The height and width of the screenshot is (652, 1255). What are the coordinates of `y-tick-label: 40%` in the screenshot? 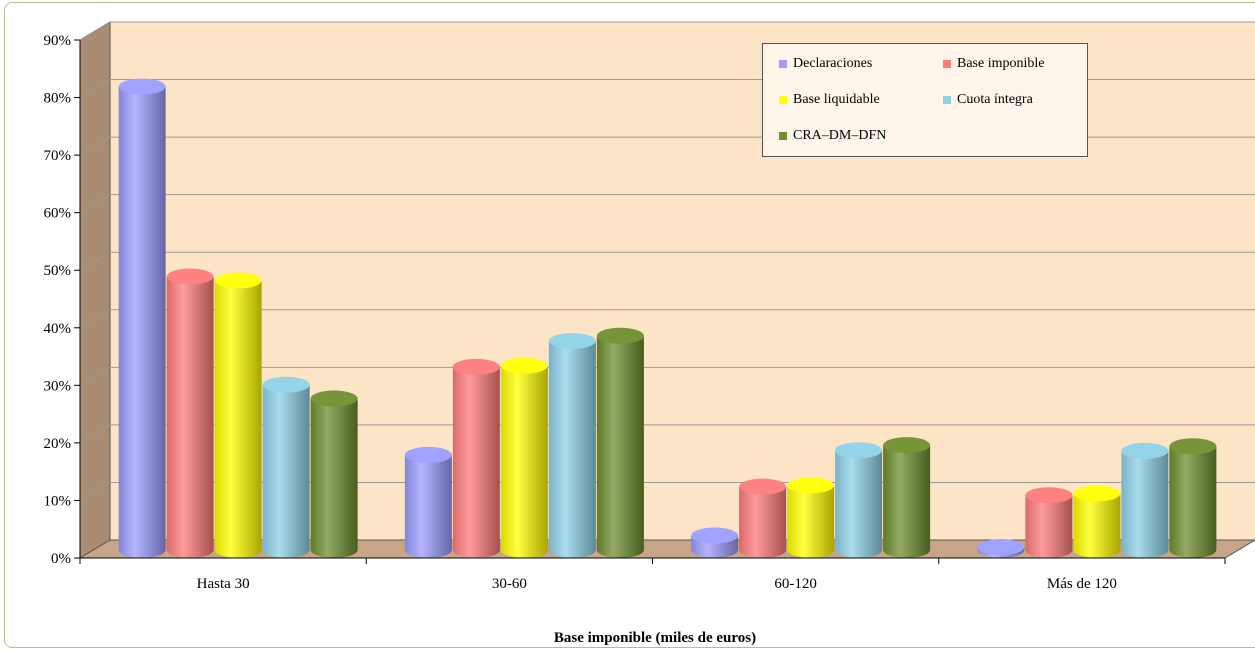 It's located at (58, 329).